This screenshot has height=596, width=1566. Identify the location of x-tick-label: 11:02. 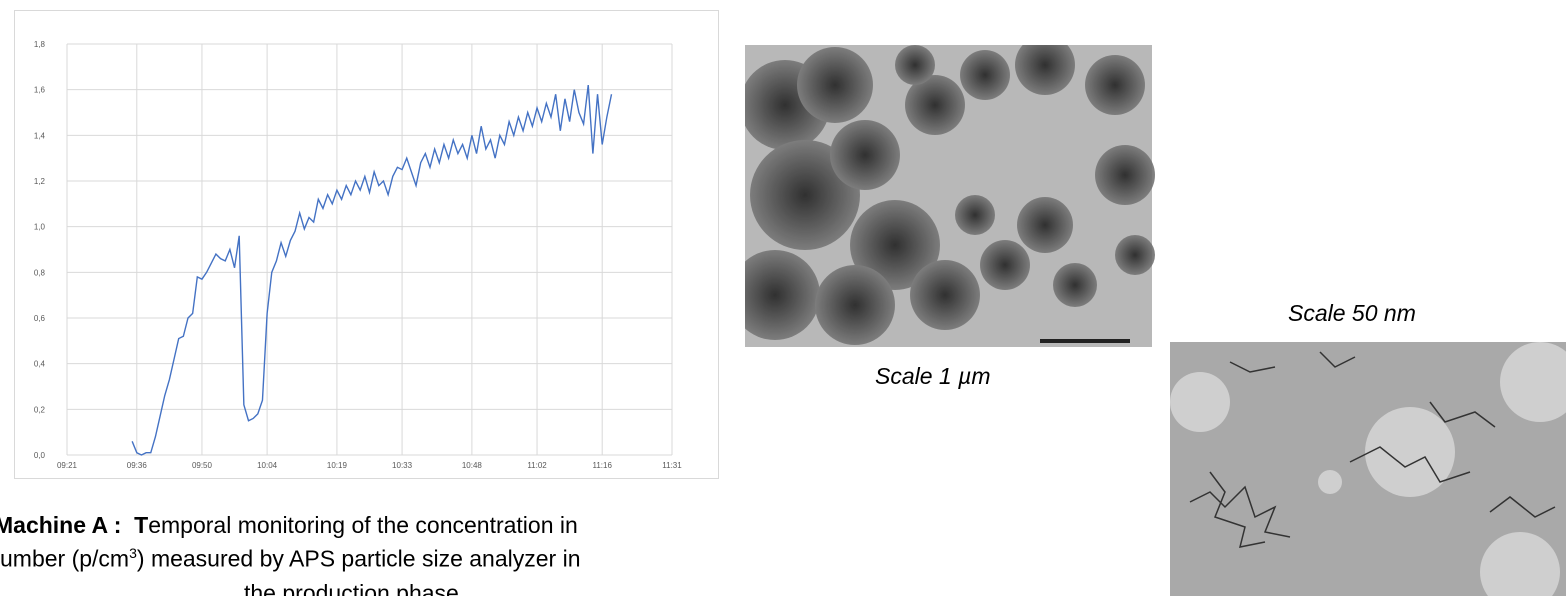
(537, 465).